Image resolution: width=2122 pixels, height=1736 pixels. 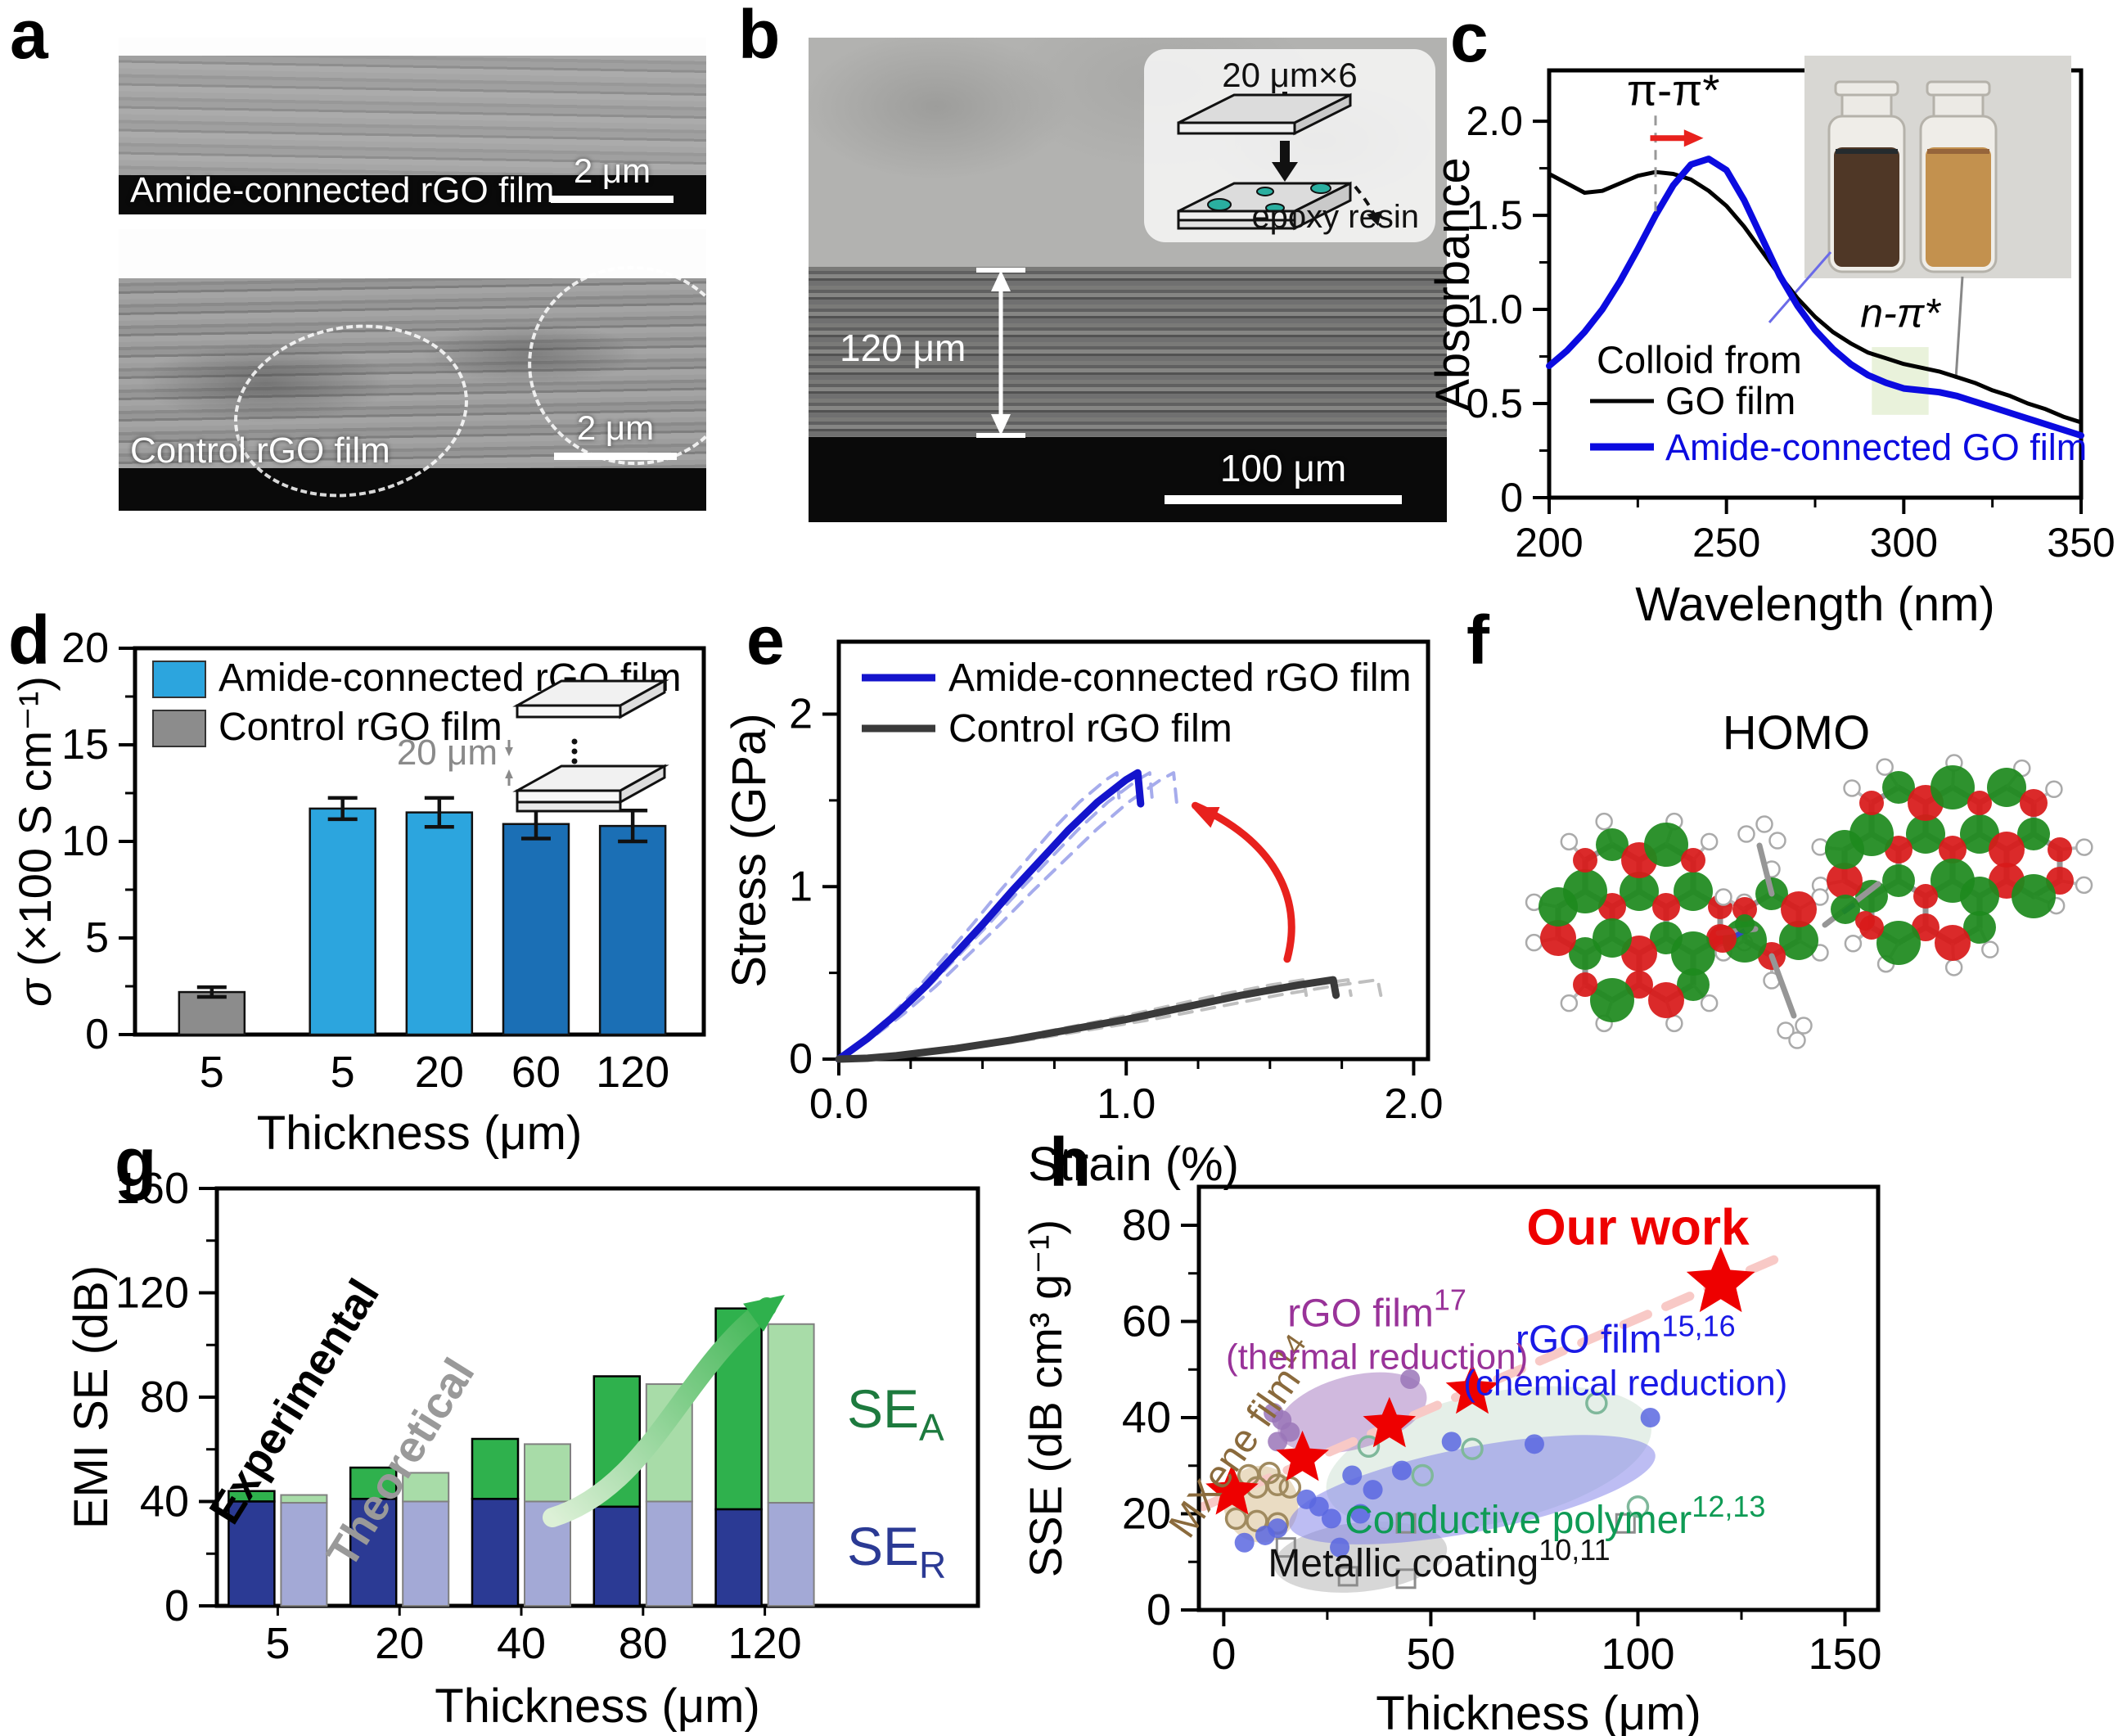 What do you see at coordinates (759, 36) in the screenshot?
I see `panel-b-letter: b` at bounding box center [759, 36].